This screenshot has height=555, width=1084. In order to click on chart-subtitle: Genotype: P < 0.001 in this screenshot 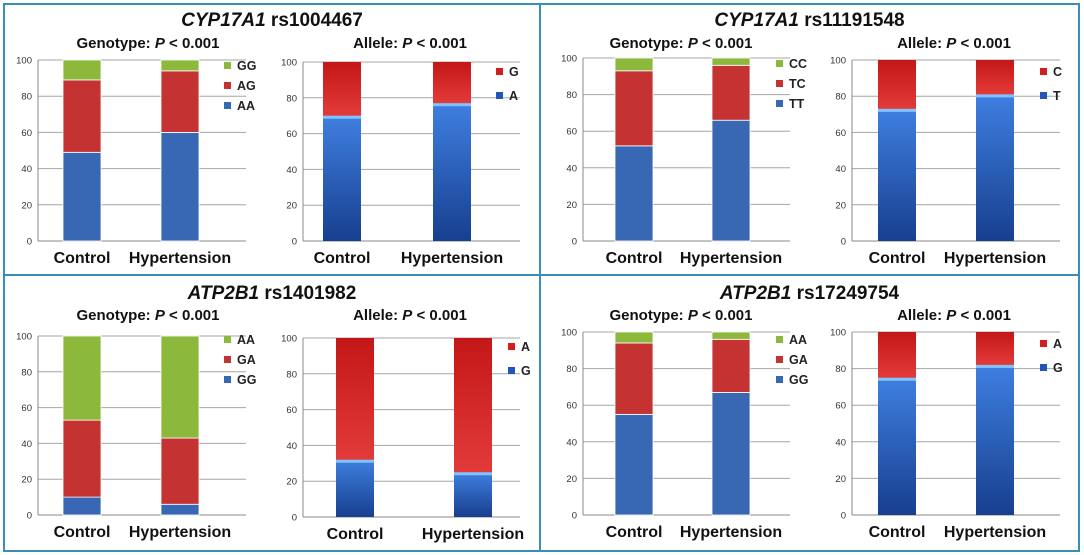, I will do `click(681, 43)`.